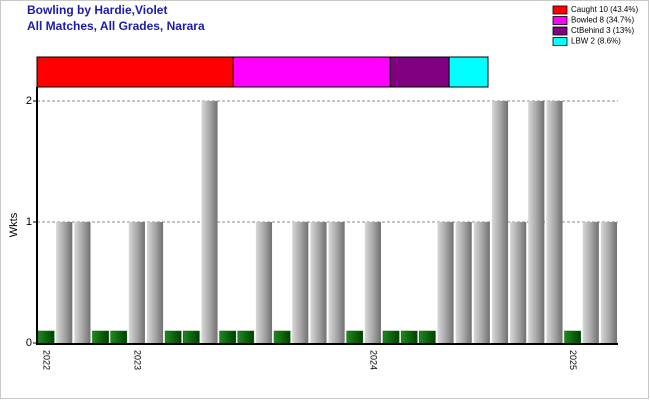 The height and width of the screenshot is (400, 650). I want to click on chart-subtitle: All Matches, All Grades, Narara, so click(116, 26).